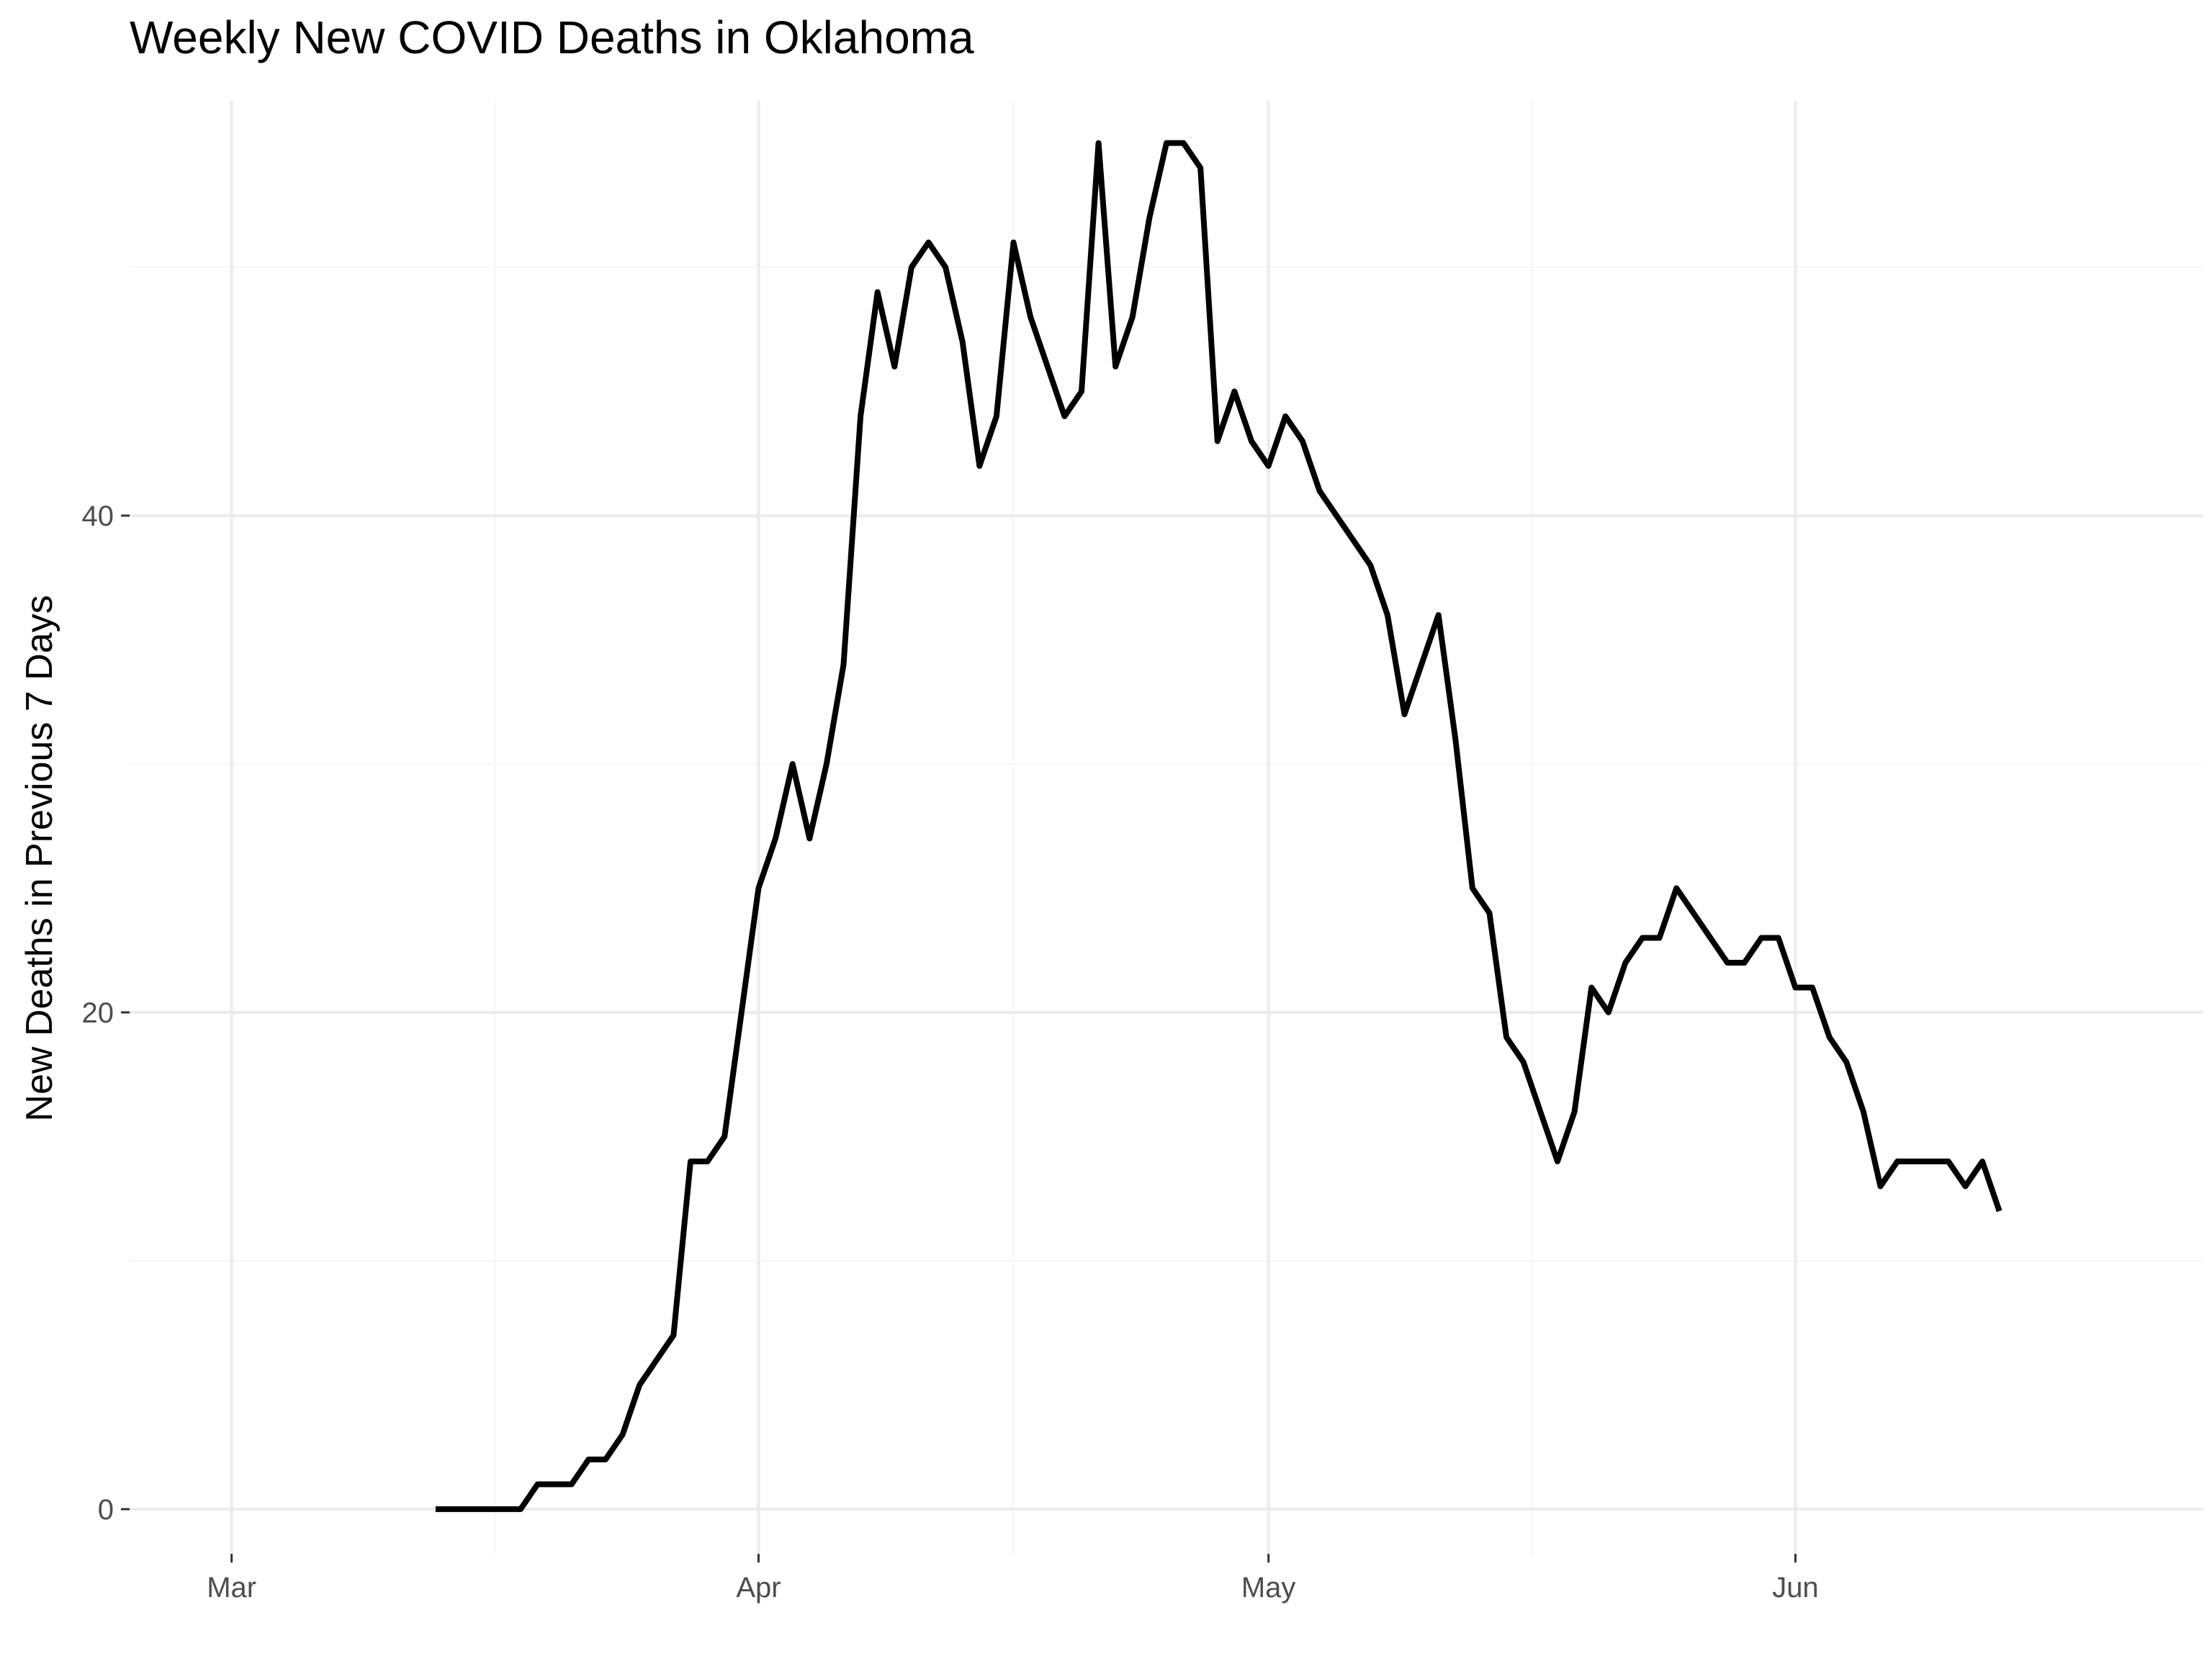 This screenshot has width=2212, height=1659. What do you see at coordinates (106, 1510) in the screenshot?
I see `y-tick-label: 0` at bounding box center [106, 1510].